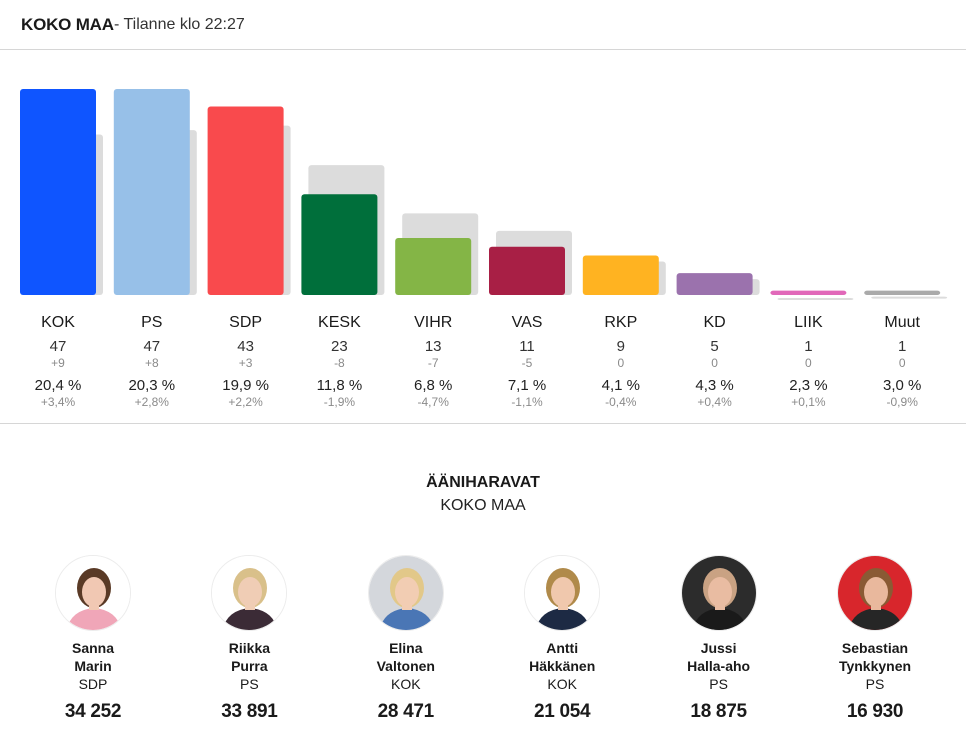  What do you see at coordinates (527, 346) in the screenshot?
I see `seat-count-vas: 11` at bounding box center [527, 346].